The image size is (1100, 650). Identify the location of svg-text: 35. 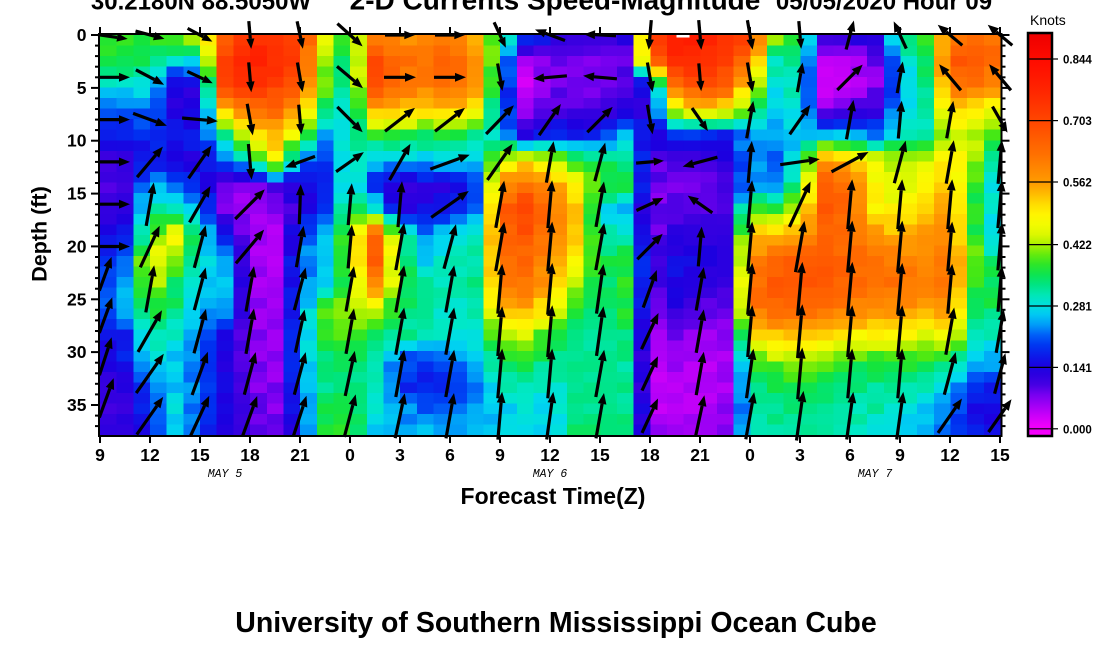
(77, 405).